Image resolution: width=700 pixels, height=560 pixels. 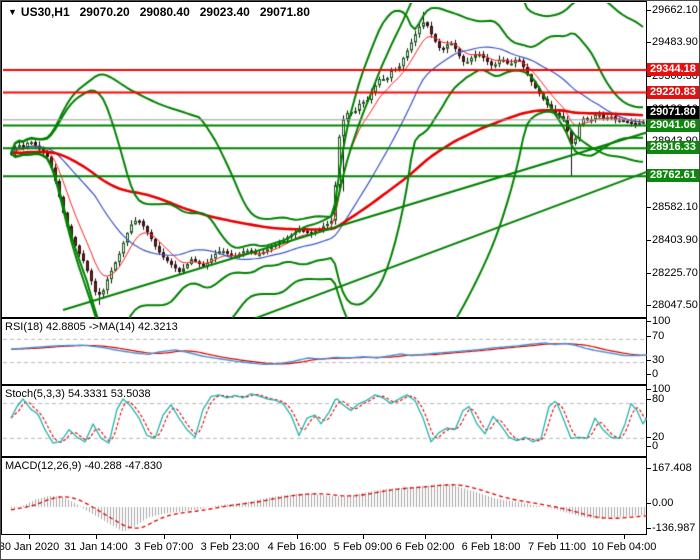 I want to click on time-tick-label: 30 Jan 2020, so click(x=30, y=547).